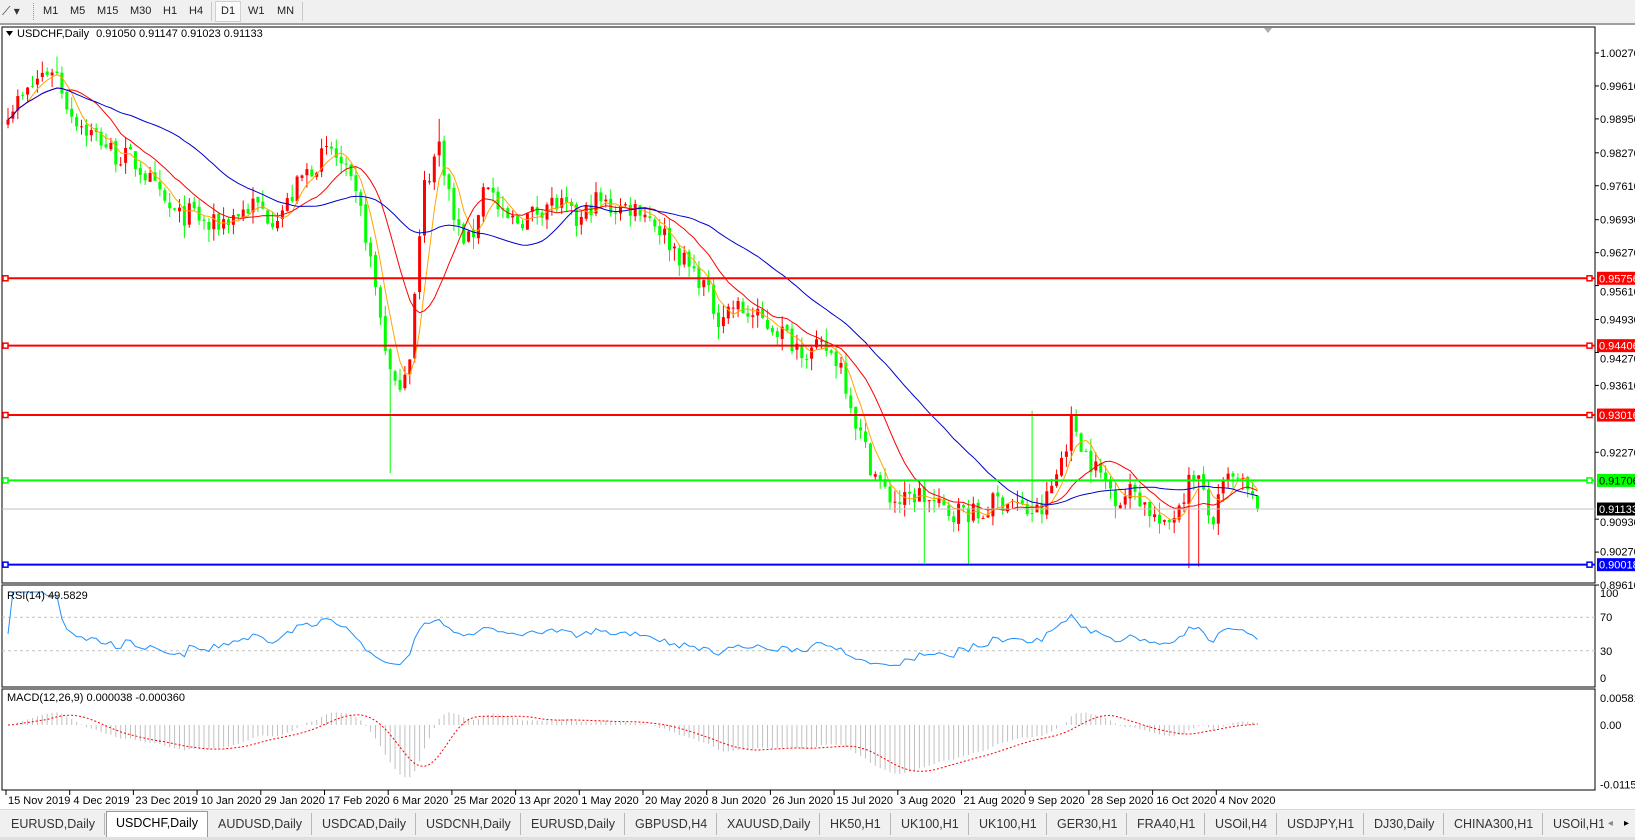 The height and width of the screenshot is (840, 1635). Describe the element at coordinates (78, 11) in the screenshot. I see `timeframe-m5: M5` at that location.